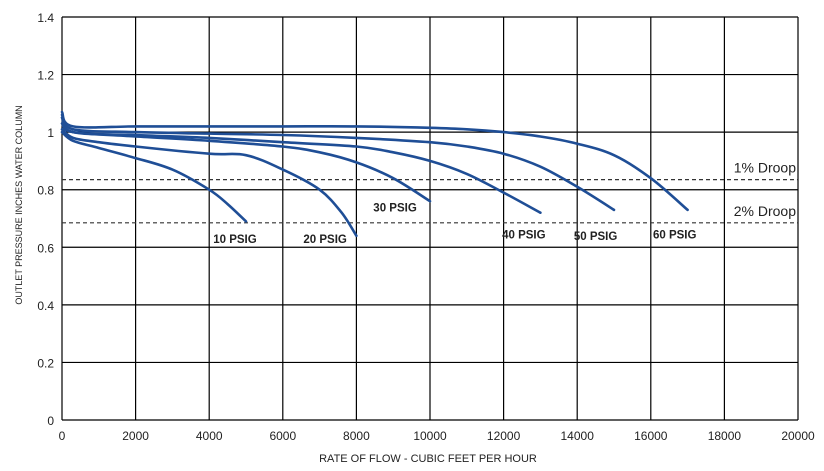 The height and width of the screenshot is (471, 824). What do you see at coordinates (19, 204) in the screenshot?
I see `y-axis-title: OUTLET PRESSURE INCHES WATER COLUMN` at bounding box center [19, 204].